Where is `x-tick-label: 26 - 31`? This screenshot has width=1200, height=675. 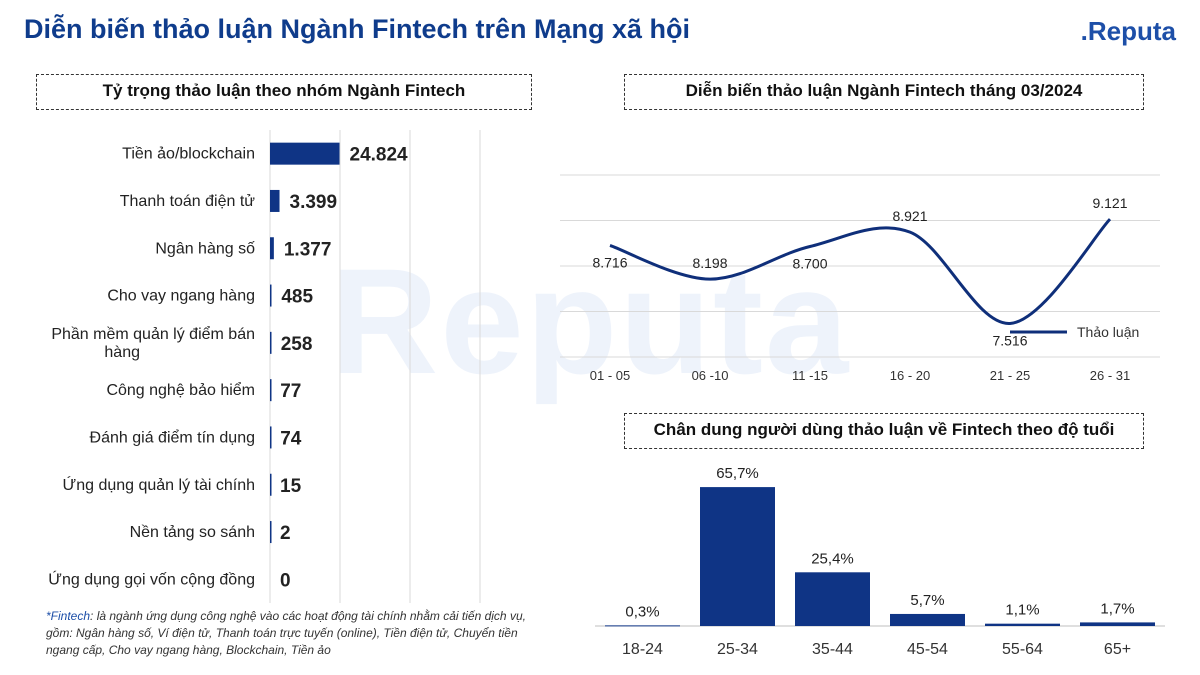 x-tick-label: 26 - 31 is located at coordinates (1110, 375).